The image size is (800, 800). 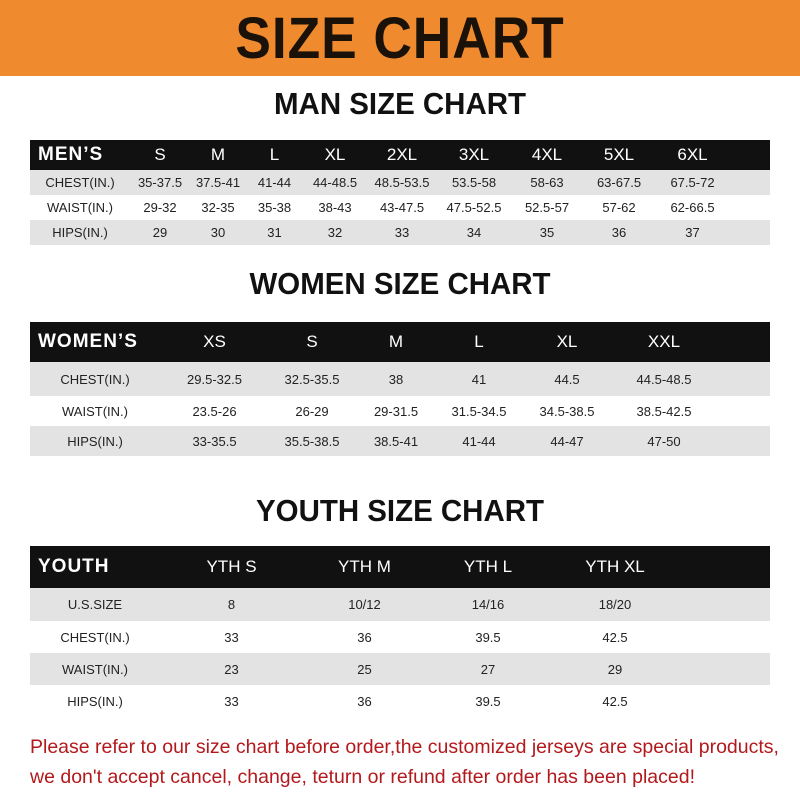 What do you see at coordinates (402, 182) in the screenshot?
I see `table-cell: 48.5-53.5` at bounding box center [402, 182].